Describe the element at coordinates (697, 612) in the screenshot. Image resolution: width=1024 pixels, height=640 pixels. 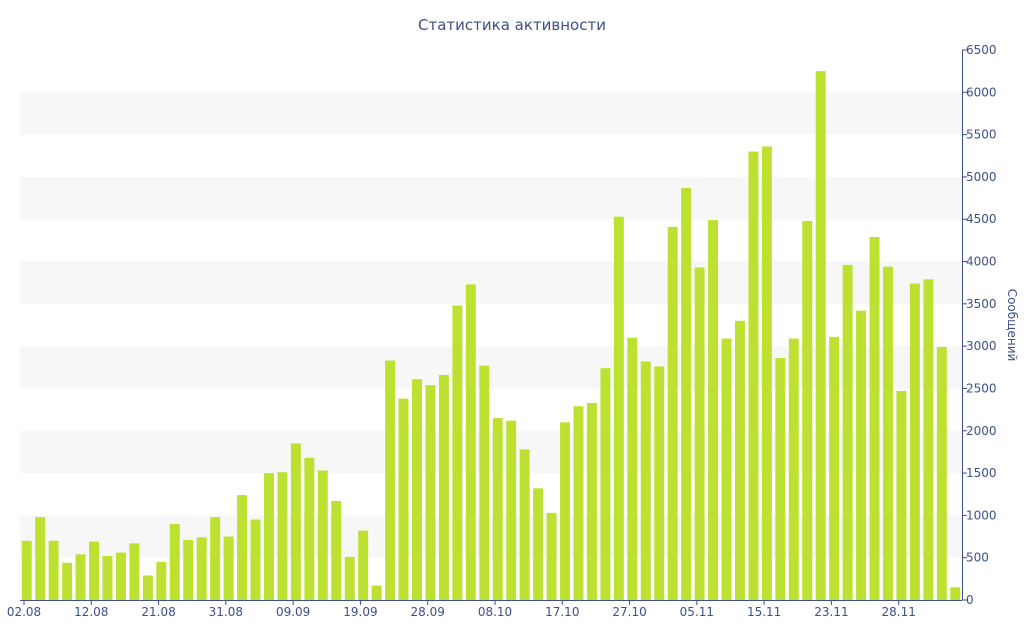
I see `x-tick-label: 05.11` at that location.